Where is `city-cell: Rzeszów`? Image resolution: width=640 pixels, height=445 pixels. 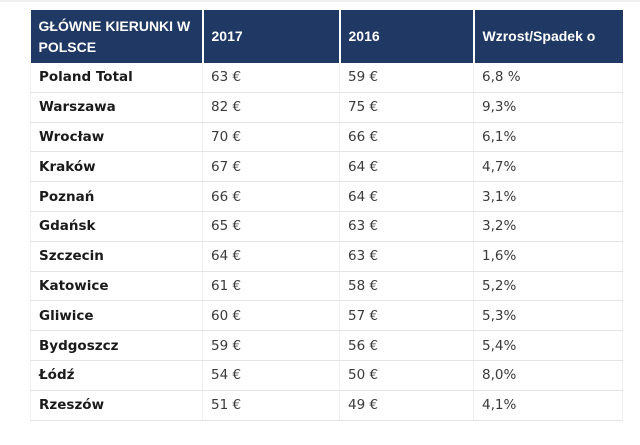 city-cell: Rzeszów is located at coordinates (116, 405).